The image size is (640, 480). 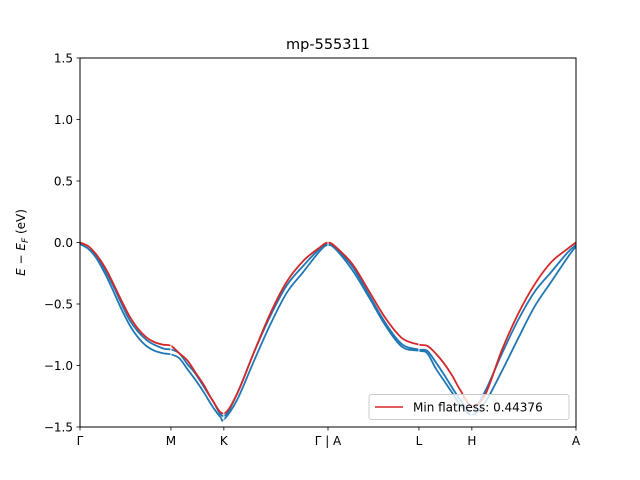 What do you see at coordinates (224, 441) in the screenshot?
I see `x-tick-label: K` at bounding box center [224, 441].